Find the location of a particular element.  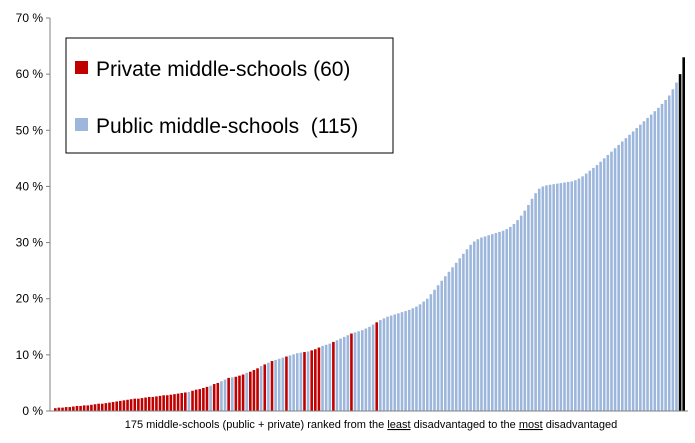

legend-label-public: Public middle-schools (115) is located at coordinates (227, 126).